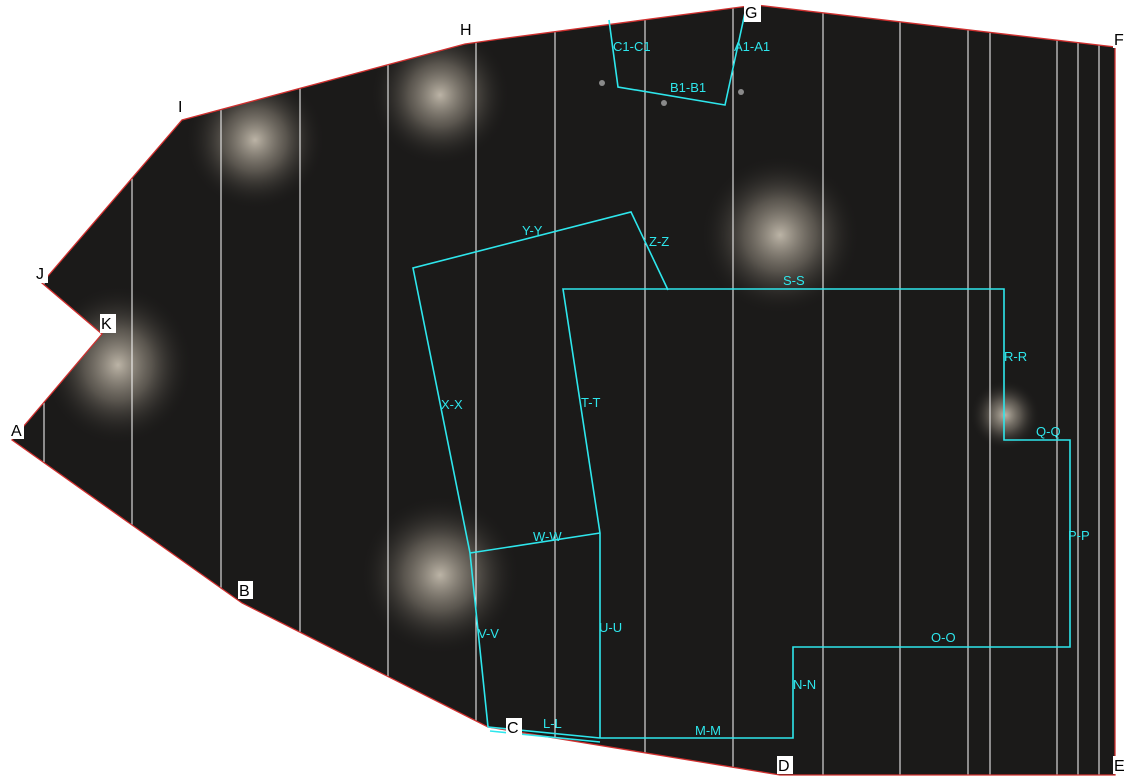  Describe the element at coordinates (552, 723) in the screenshot. I see `segment-label: L-L` at that location.